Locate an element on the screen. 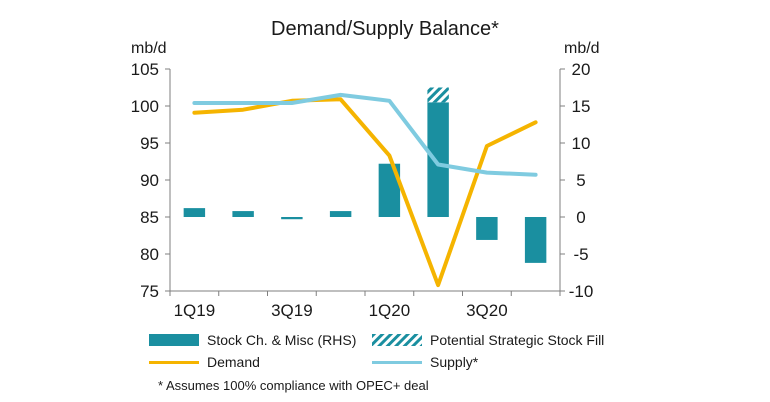 This screenshot has height=402, width=770. legend-swatch-demand is located at coordinates (174, 362).